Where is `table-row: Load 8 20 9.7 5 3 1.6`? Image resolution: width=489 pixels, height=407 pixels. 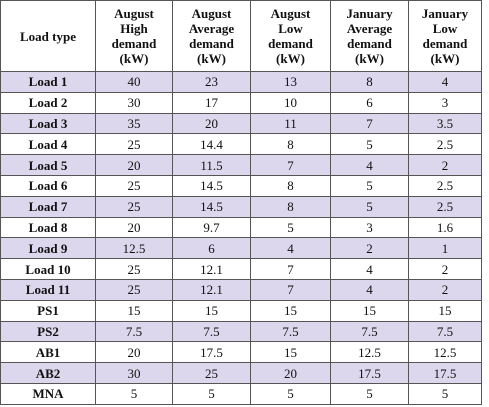 table-row: Load 8 20 9.7 5 3 1.6 is located at coordinates (241, 227).